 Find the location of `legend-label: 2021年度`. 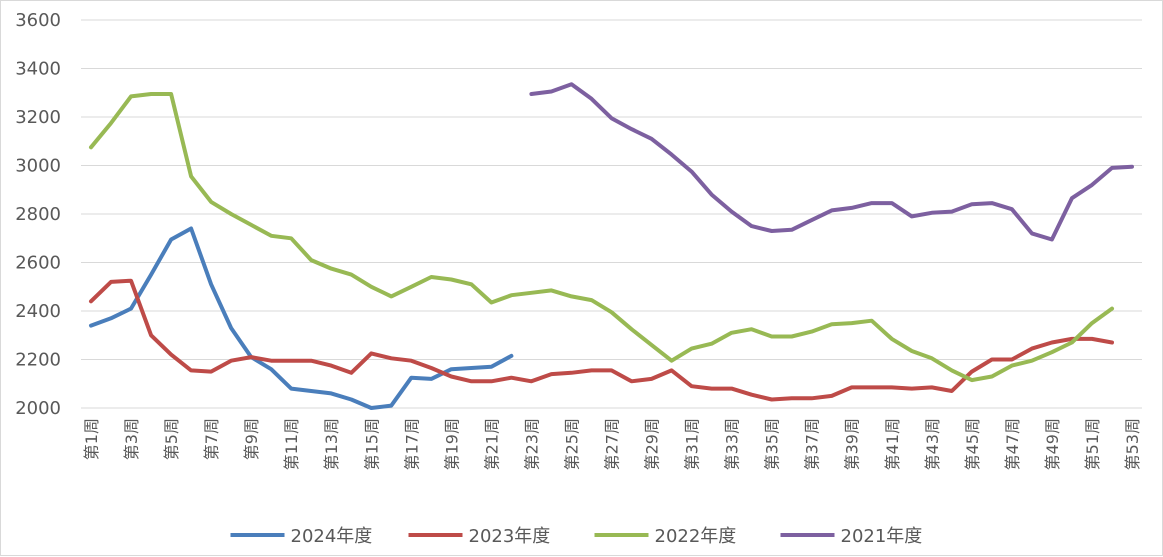

legend-label: 2021年度 is located at coordinates (882, 536).